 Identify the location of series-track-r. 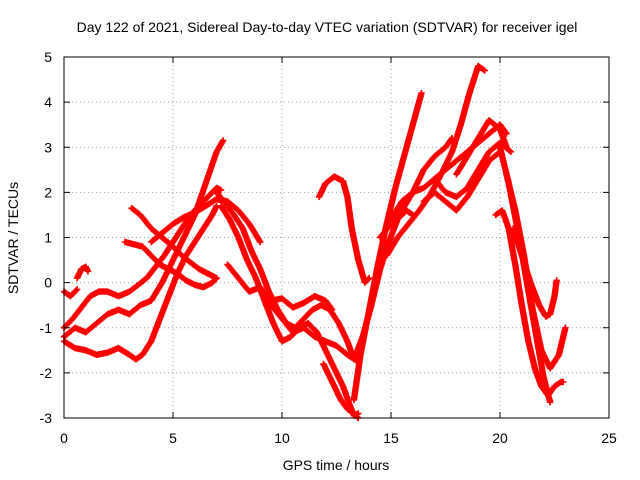
(435, 160).